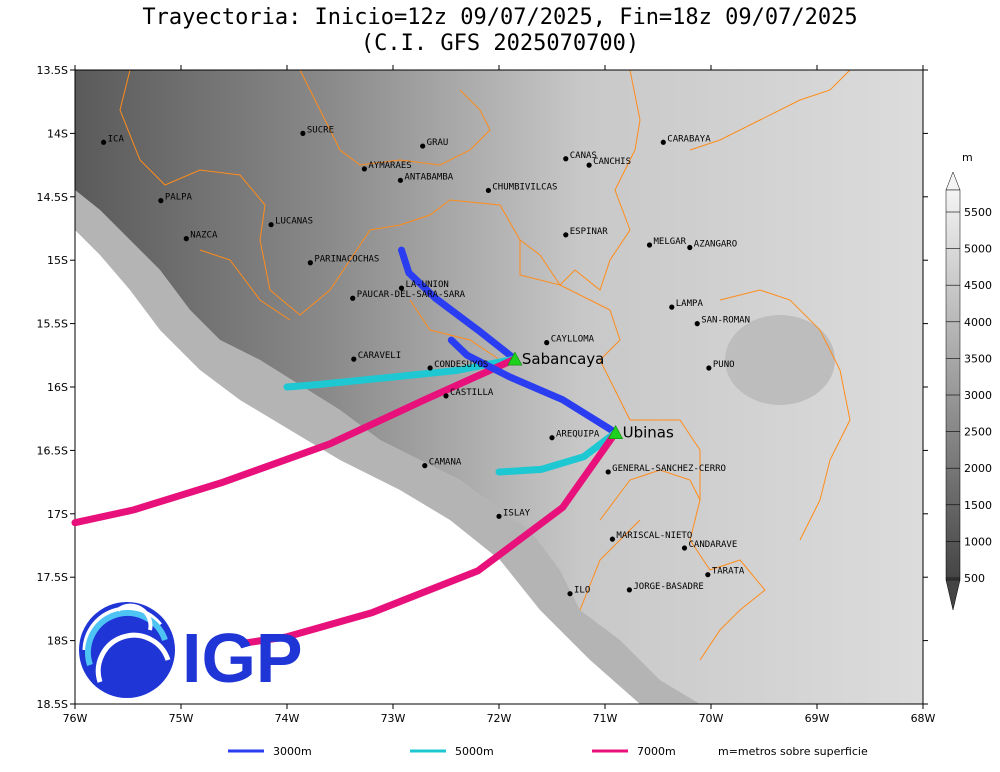  What do you see at coordinates (428, 177) in the screenshot?
I see `province-label: ANTABAMBA` at bounding box center [428, 177].